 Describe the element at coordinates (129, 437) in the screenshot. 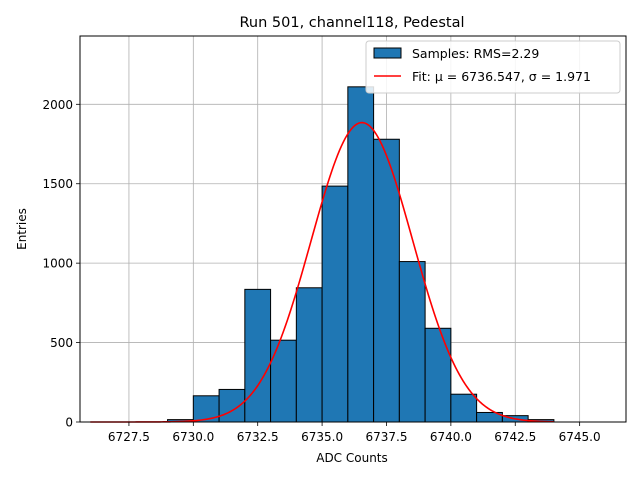

I see `x-tick-label: 6727.5` at that location.